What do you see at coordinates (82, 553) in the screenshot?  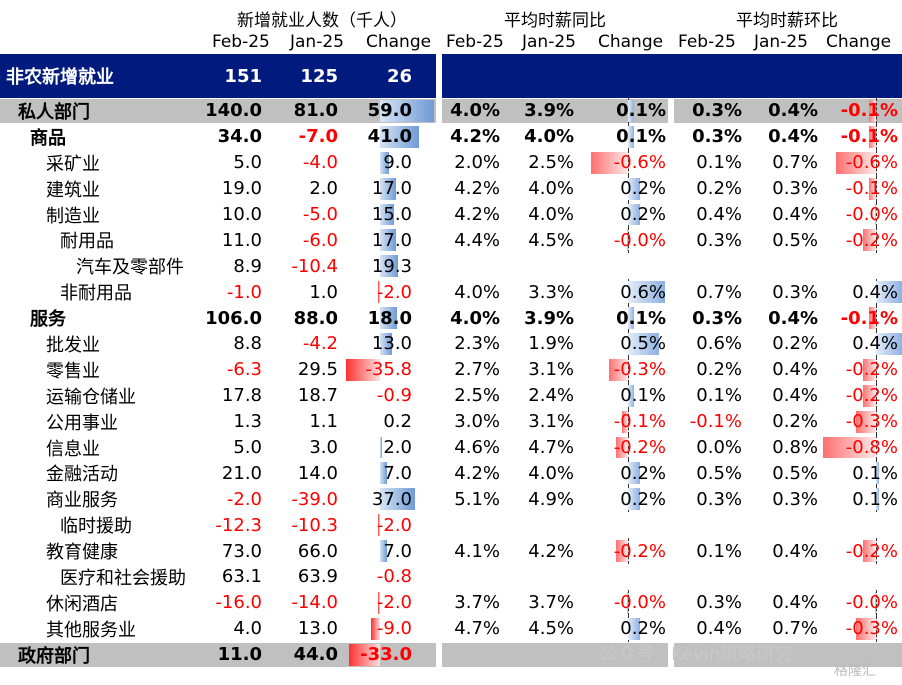 I see `row-label: 教育健康` at bounding box center [82, 553].